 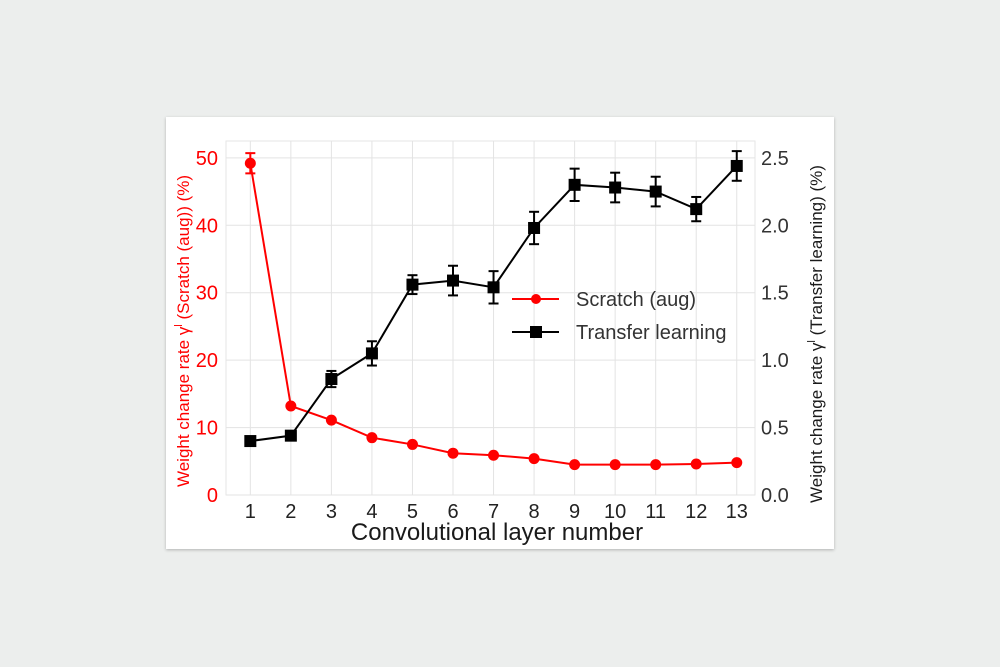 I want to click on legend-transfer-label: Transfer learning, so click(x=651, y=333).